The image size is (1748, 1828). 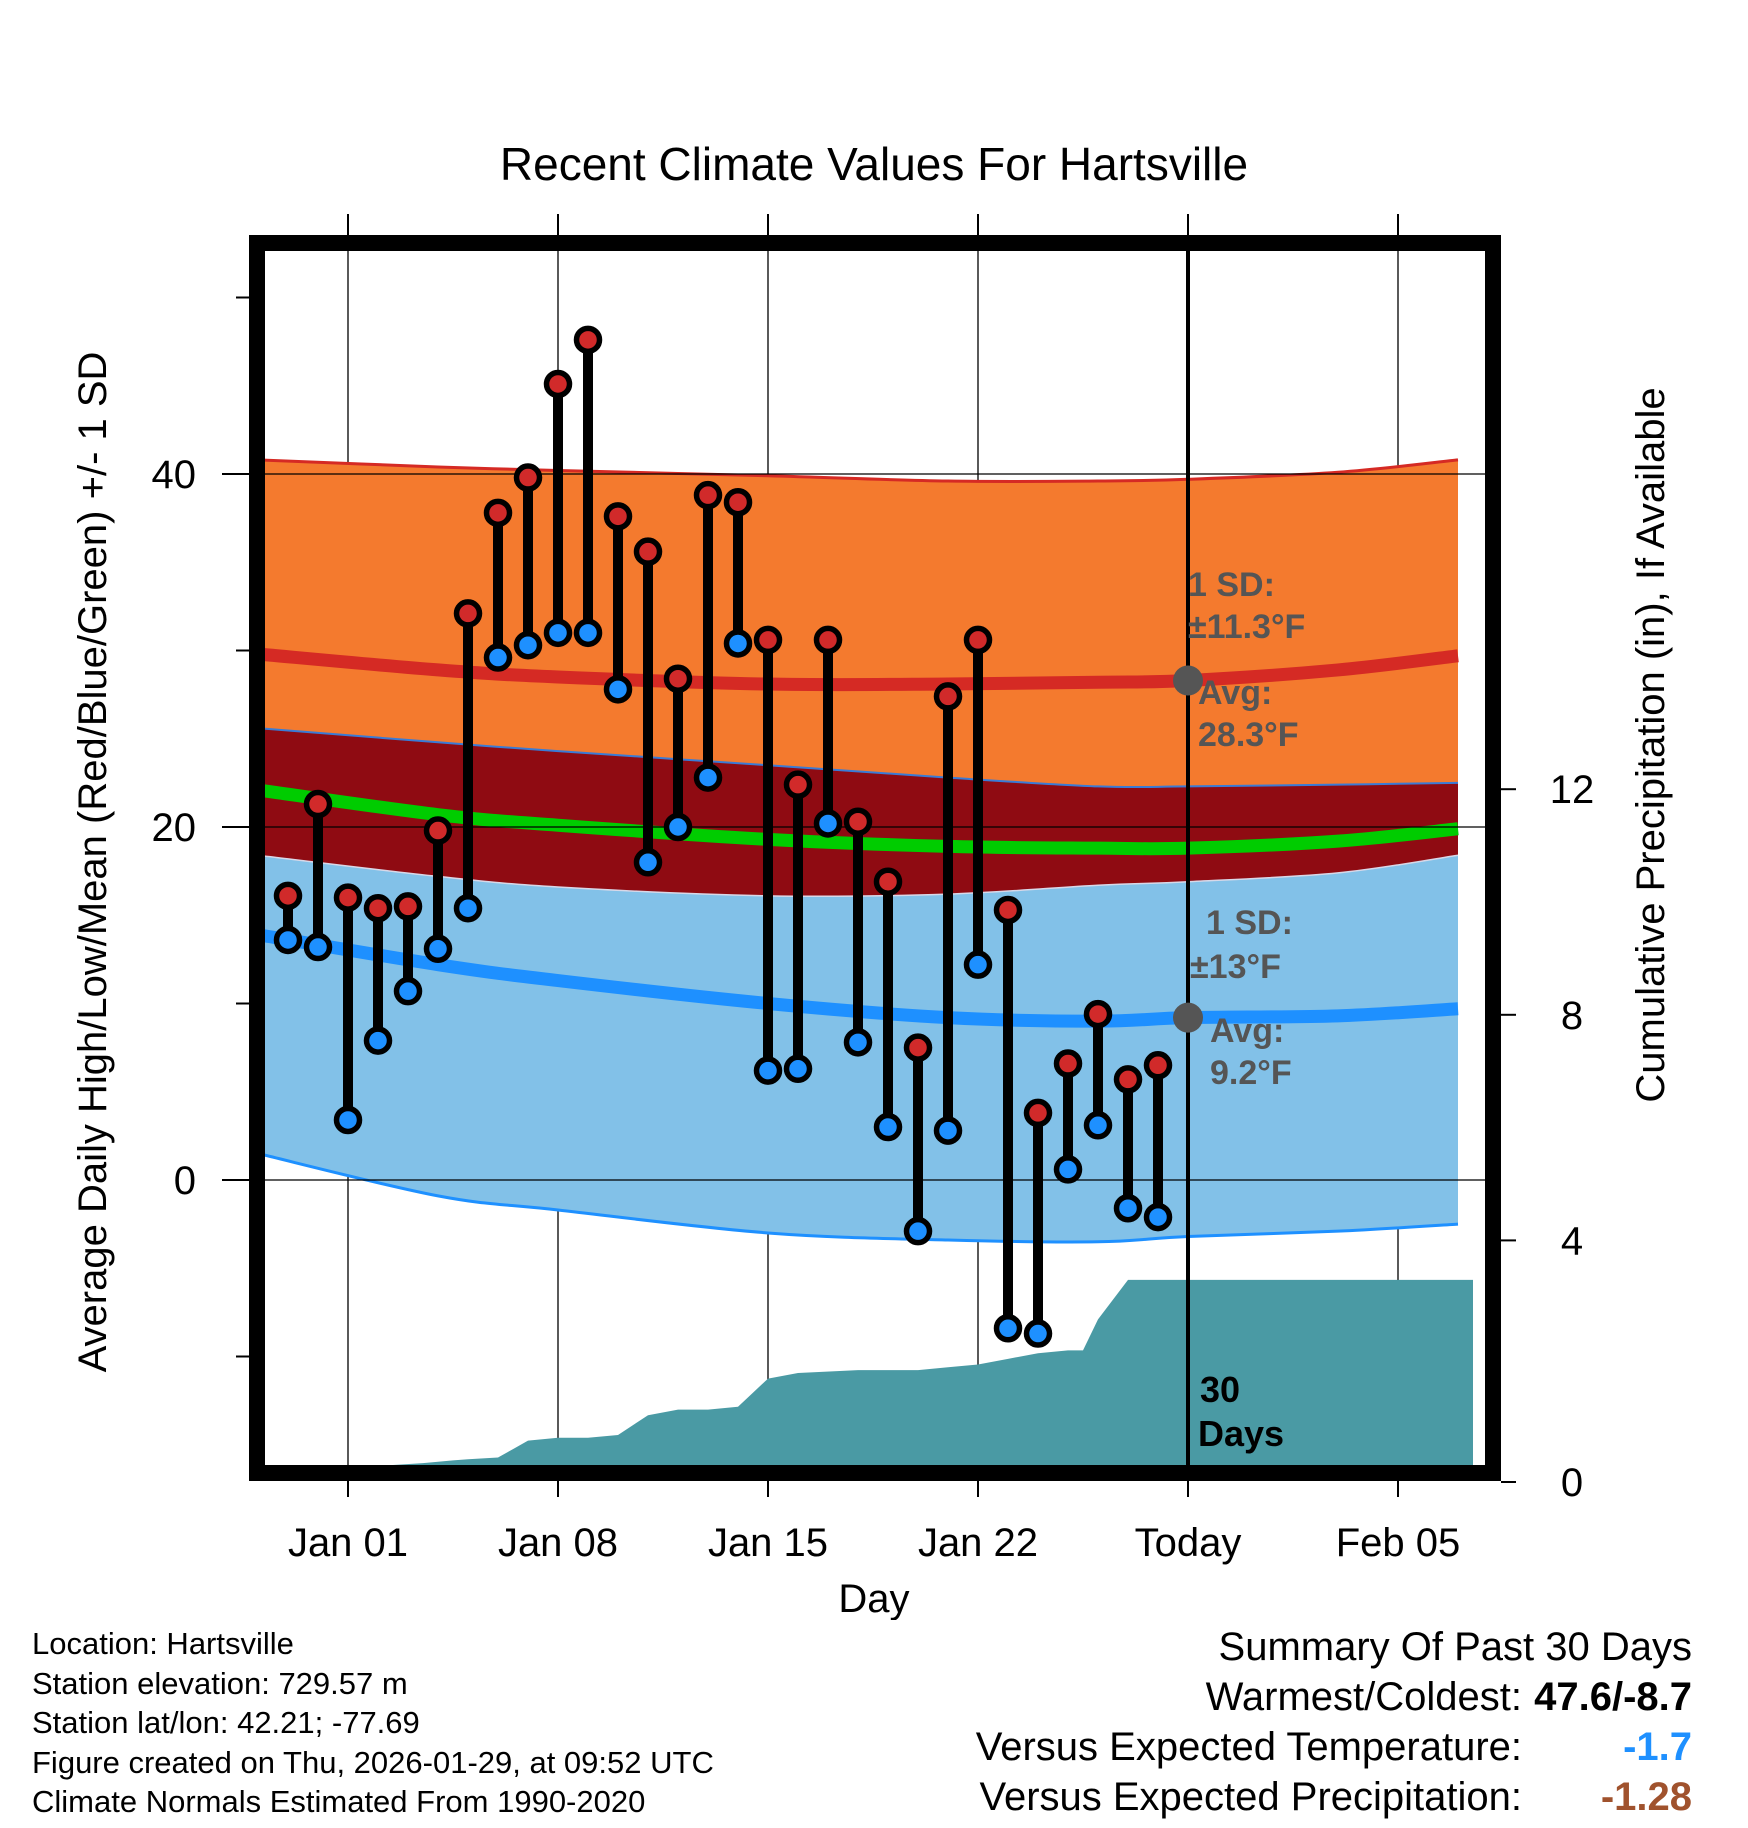 What do you see at coordinates (1398, 1543) in the screenshot?
I see `x-tick-label: Feb 05` at bounding box center [1398, 1543].